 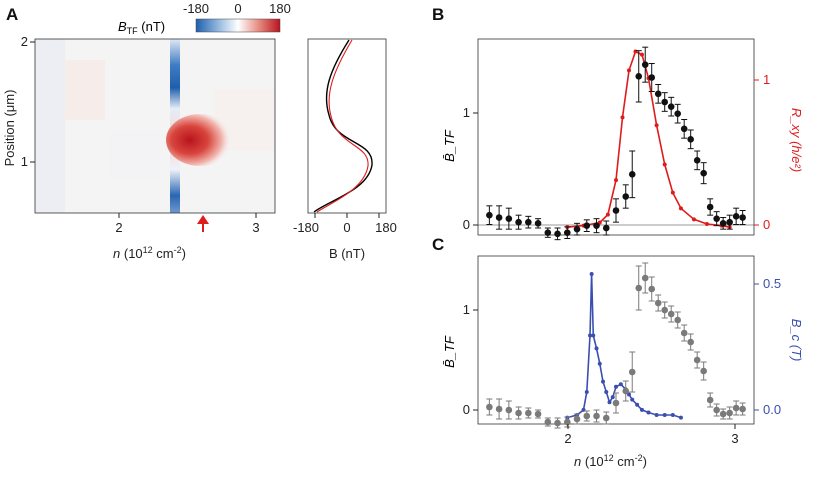 What do you see at coordinates (610, 461) in the screenshot?
I see `chart-c-xlabel: n (1012 cm-2)` at bounding box center [610, 461].